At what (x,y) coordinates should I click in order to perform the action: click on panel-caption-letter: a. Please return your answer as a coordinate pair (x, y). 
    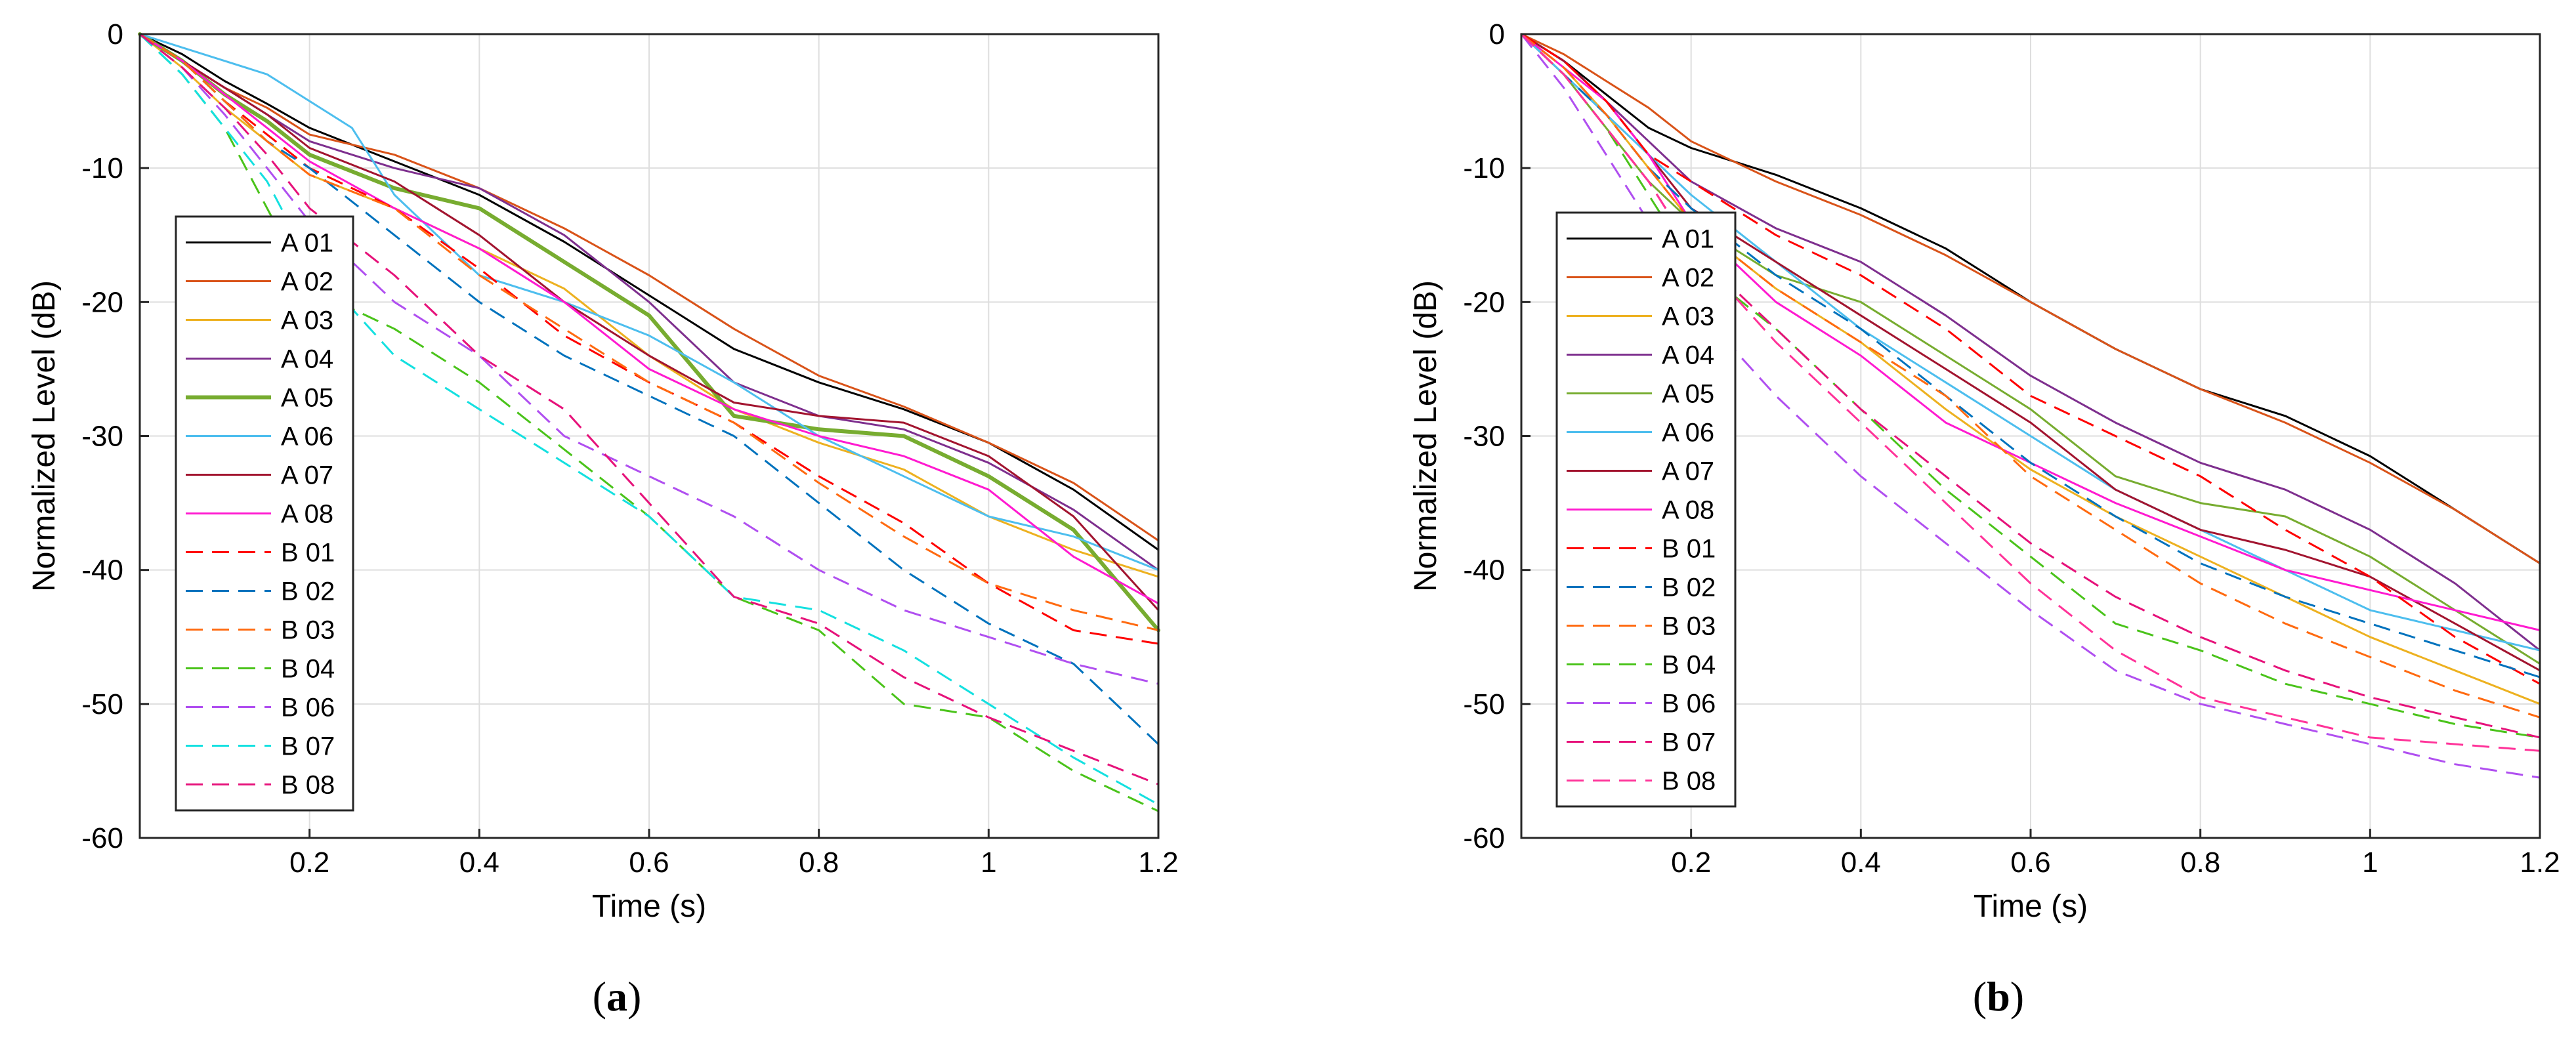
    Looking at the image, I should click on (616, 997).